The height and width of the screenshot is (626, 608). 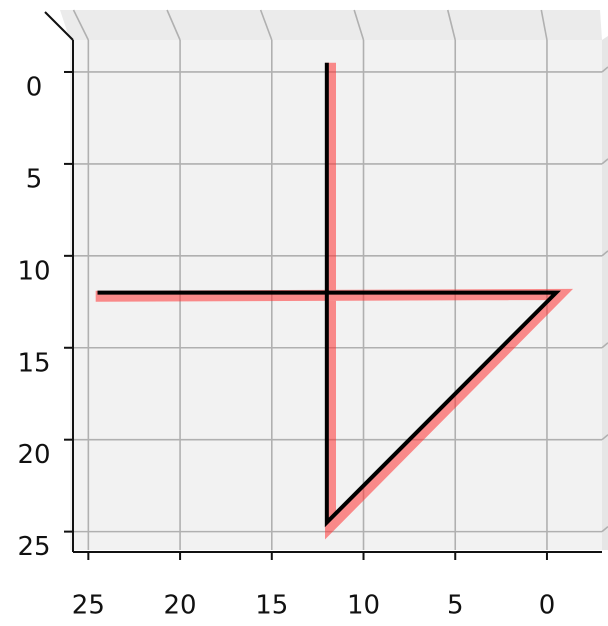 What do you see at coordinates (605, 293) in the screenshot?
I see `pane-side` at bounding box center [605, 293].